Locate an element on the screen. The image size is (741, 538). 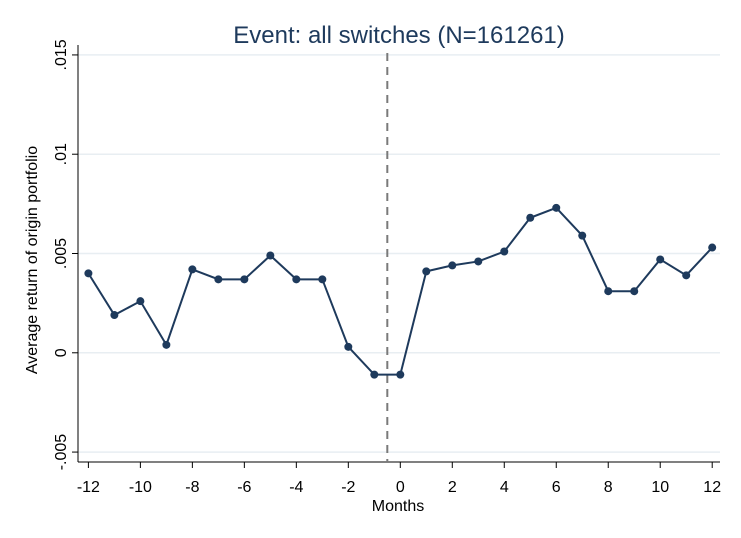
x-tick-label: 2 is located at coordinates (452, 487).